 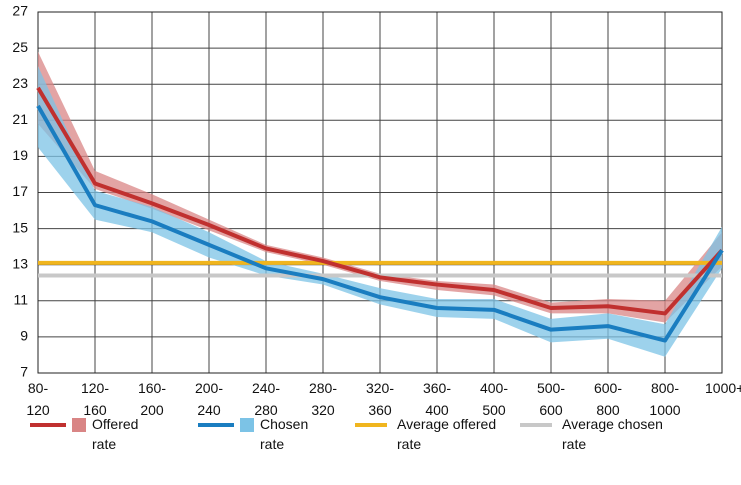 What do you see at coordinates (20, 155) in the screenshot?
I see `y-tick-label: 19` at bounding box center [20, 155].